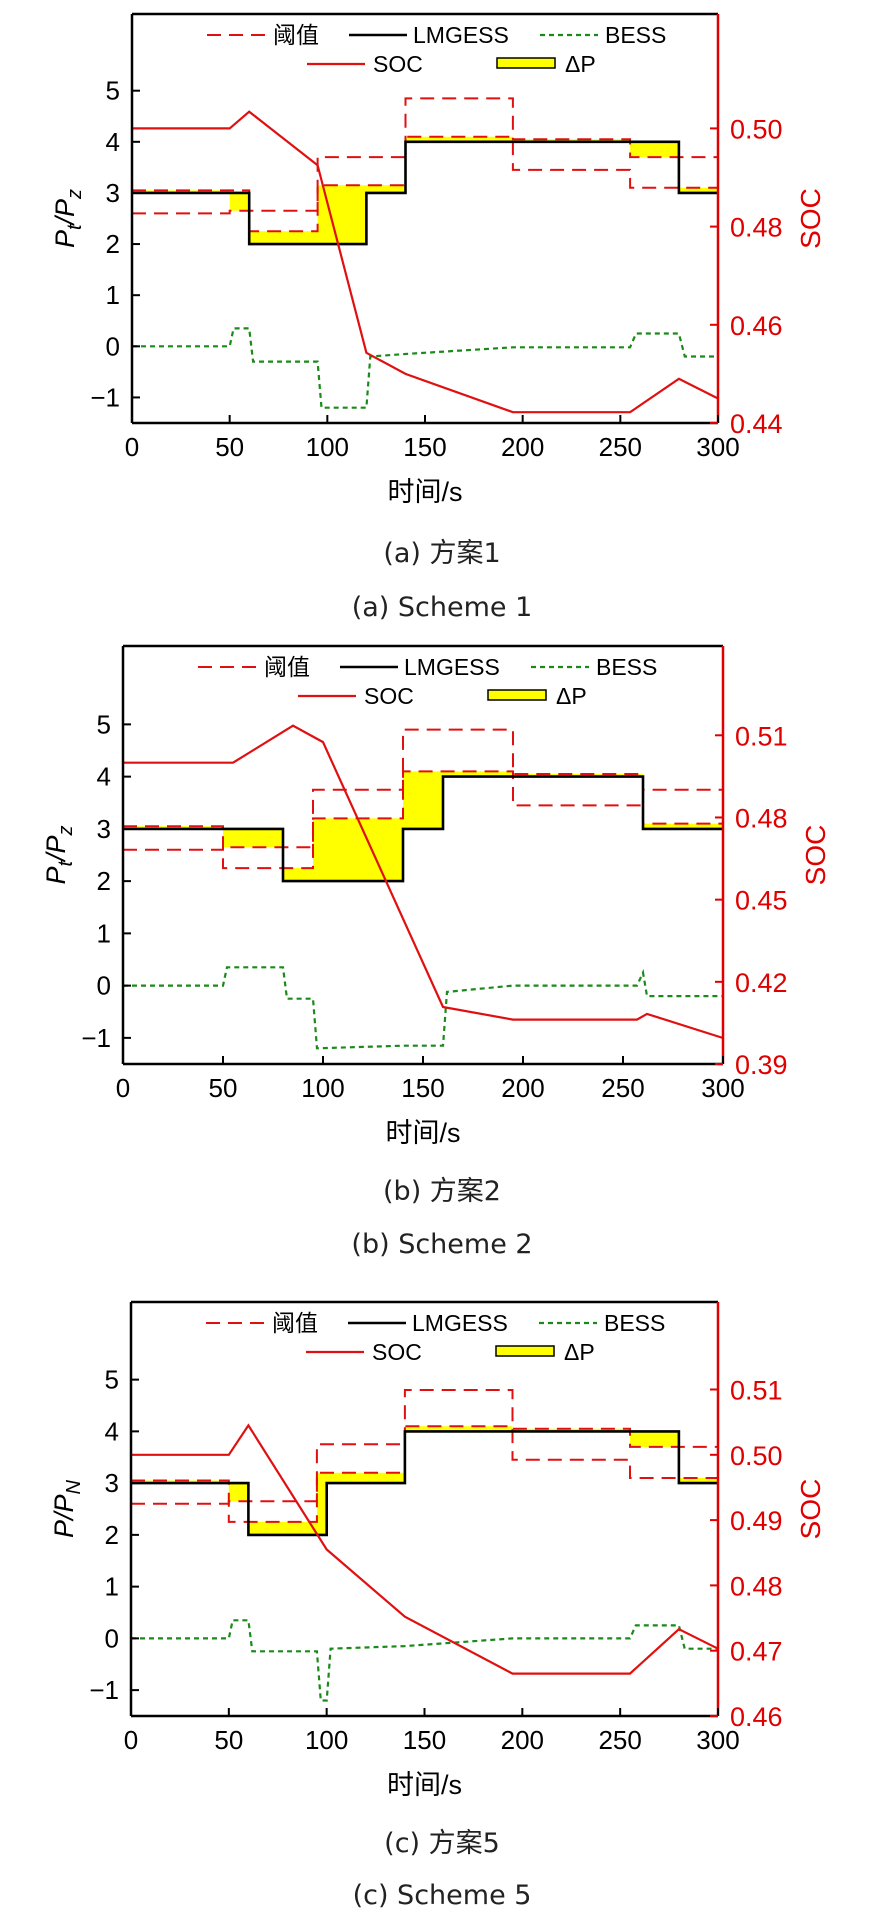 The height and width of the screenshot is (1925, 884). What do you see at coordinates (756, 1521) in the screenshot?
I see `y2-tick-label: 0.49` at bounding box center [756, 1521].